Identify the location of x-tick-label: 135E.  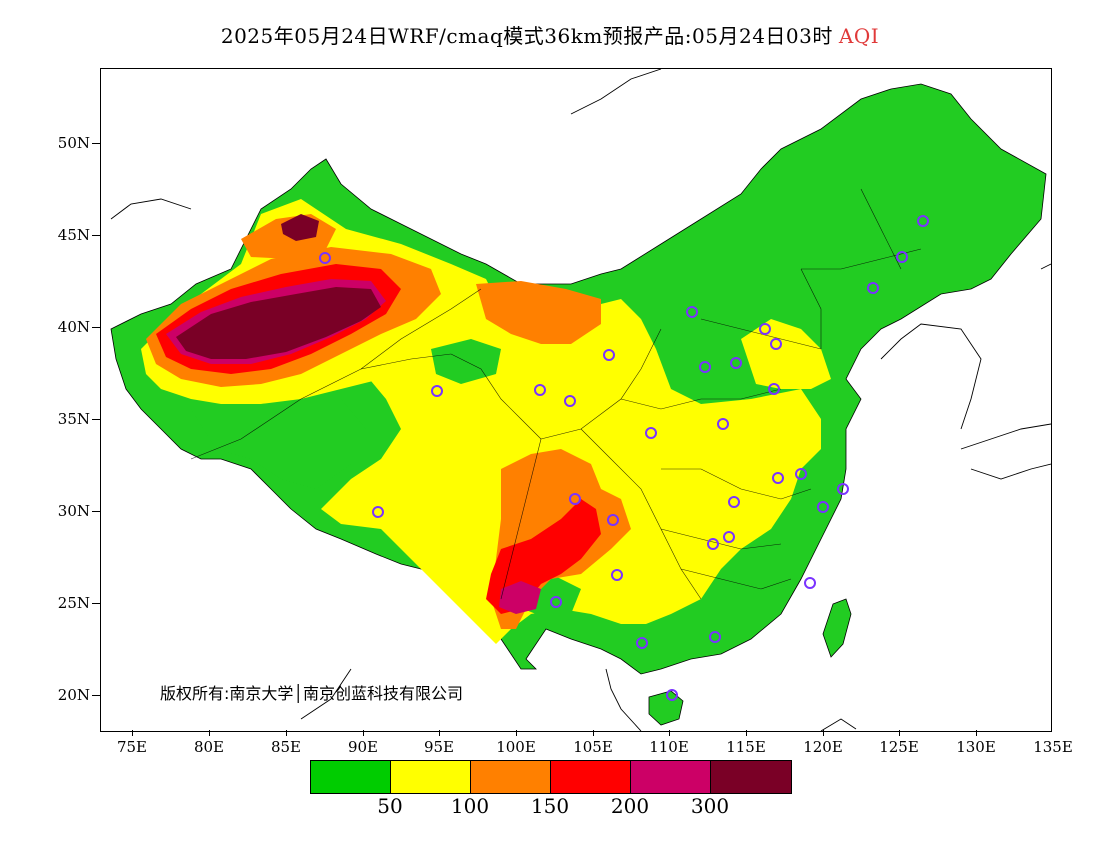
(1053, 747).